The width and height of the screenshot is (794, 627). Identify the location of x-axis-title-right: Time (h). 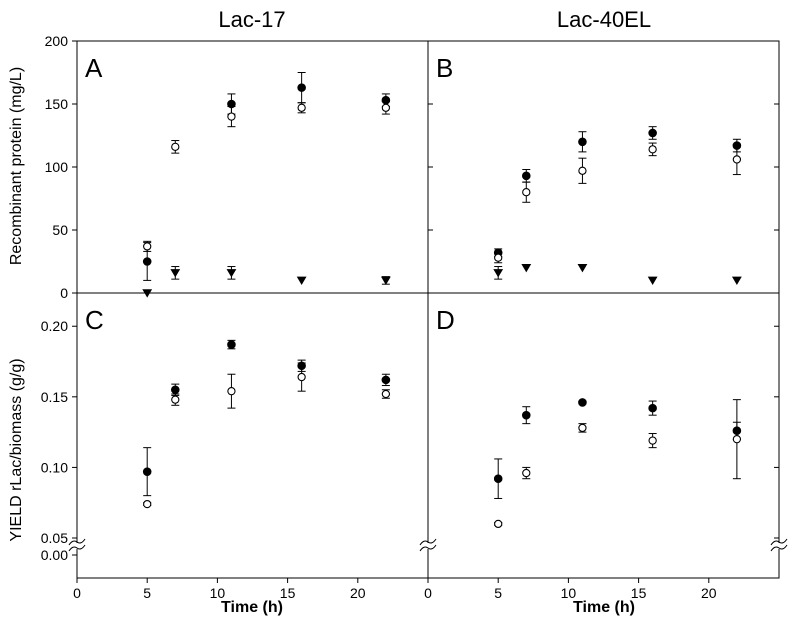
(604, 607).